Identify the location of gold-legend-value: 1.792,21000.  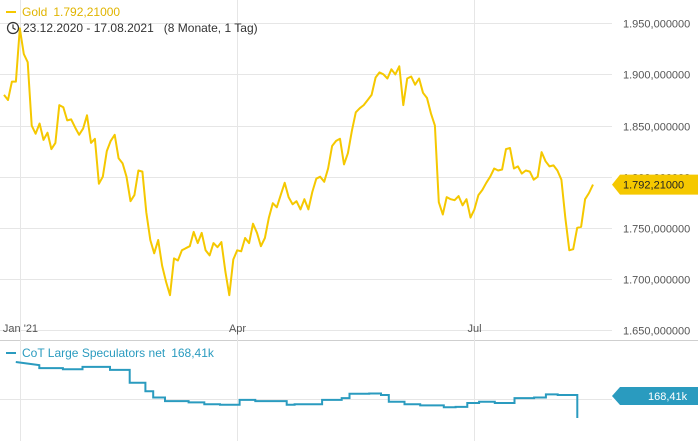
(87, 12).